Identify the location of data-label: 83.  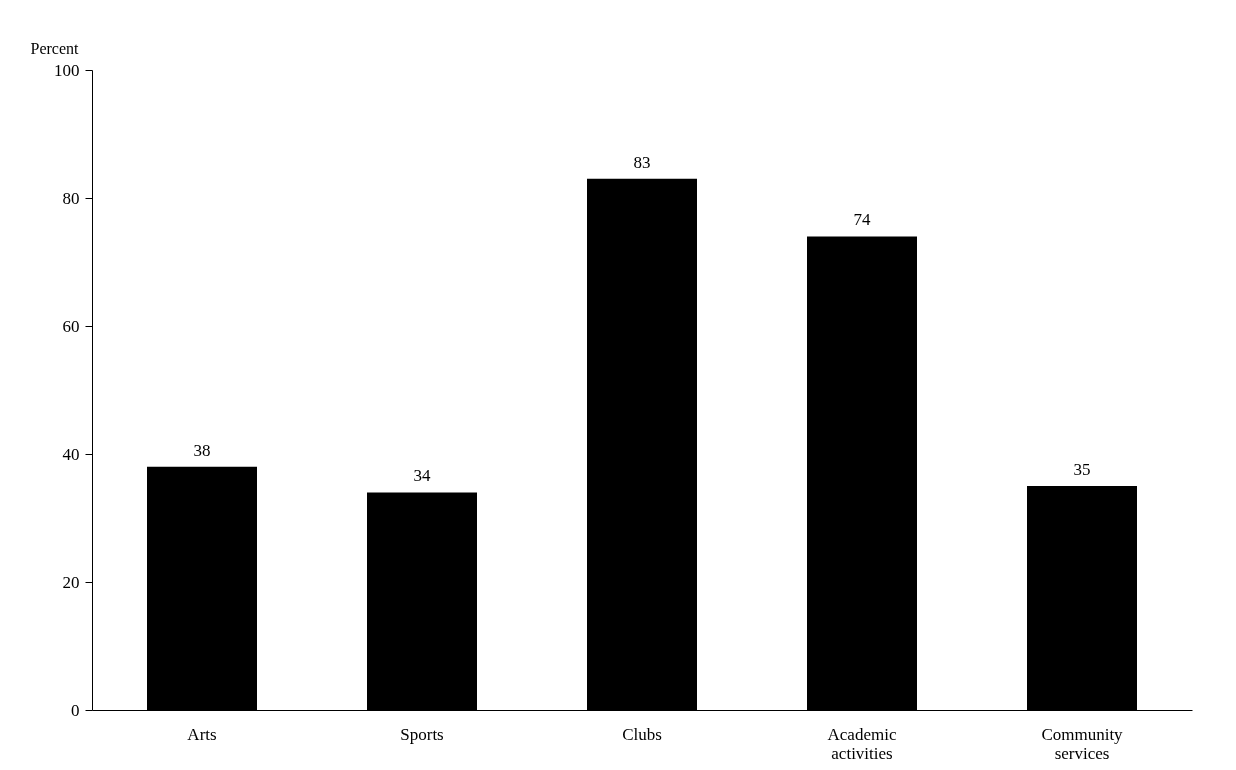
(642, 162).